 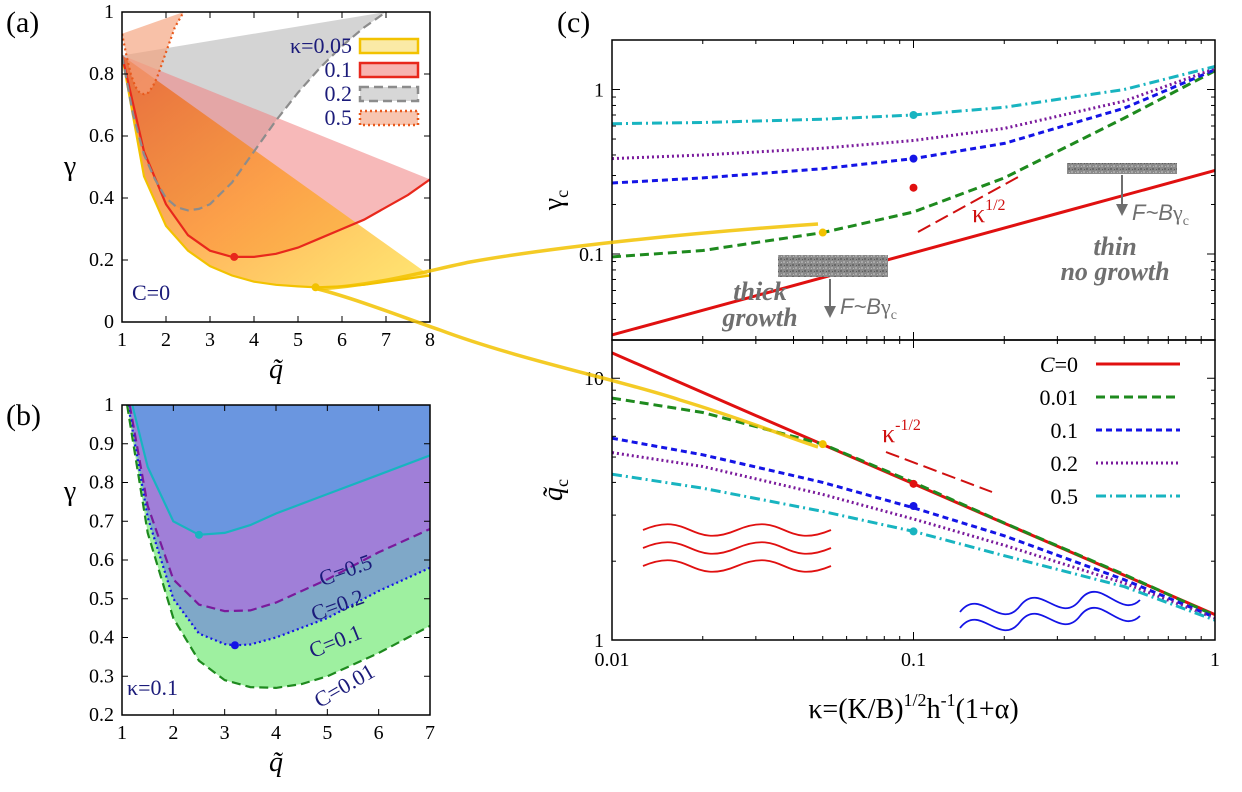 I want to click on legend-label: C=0, so click(x=1059, y=364).